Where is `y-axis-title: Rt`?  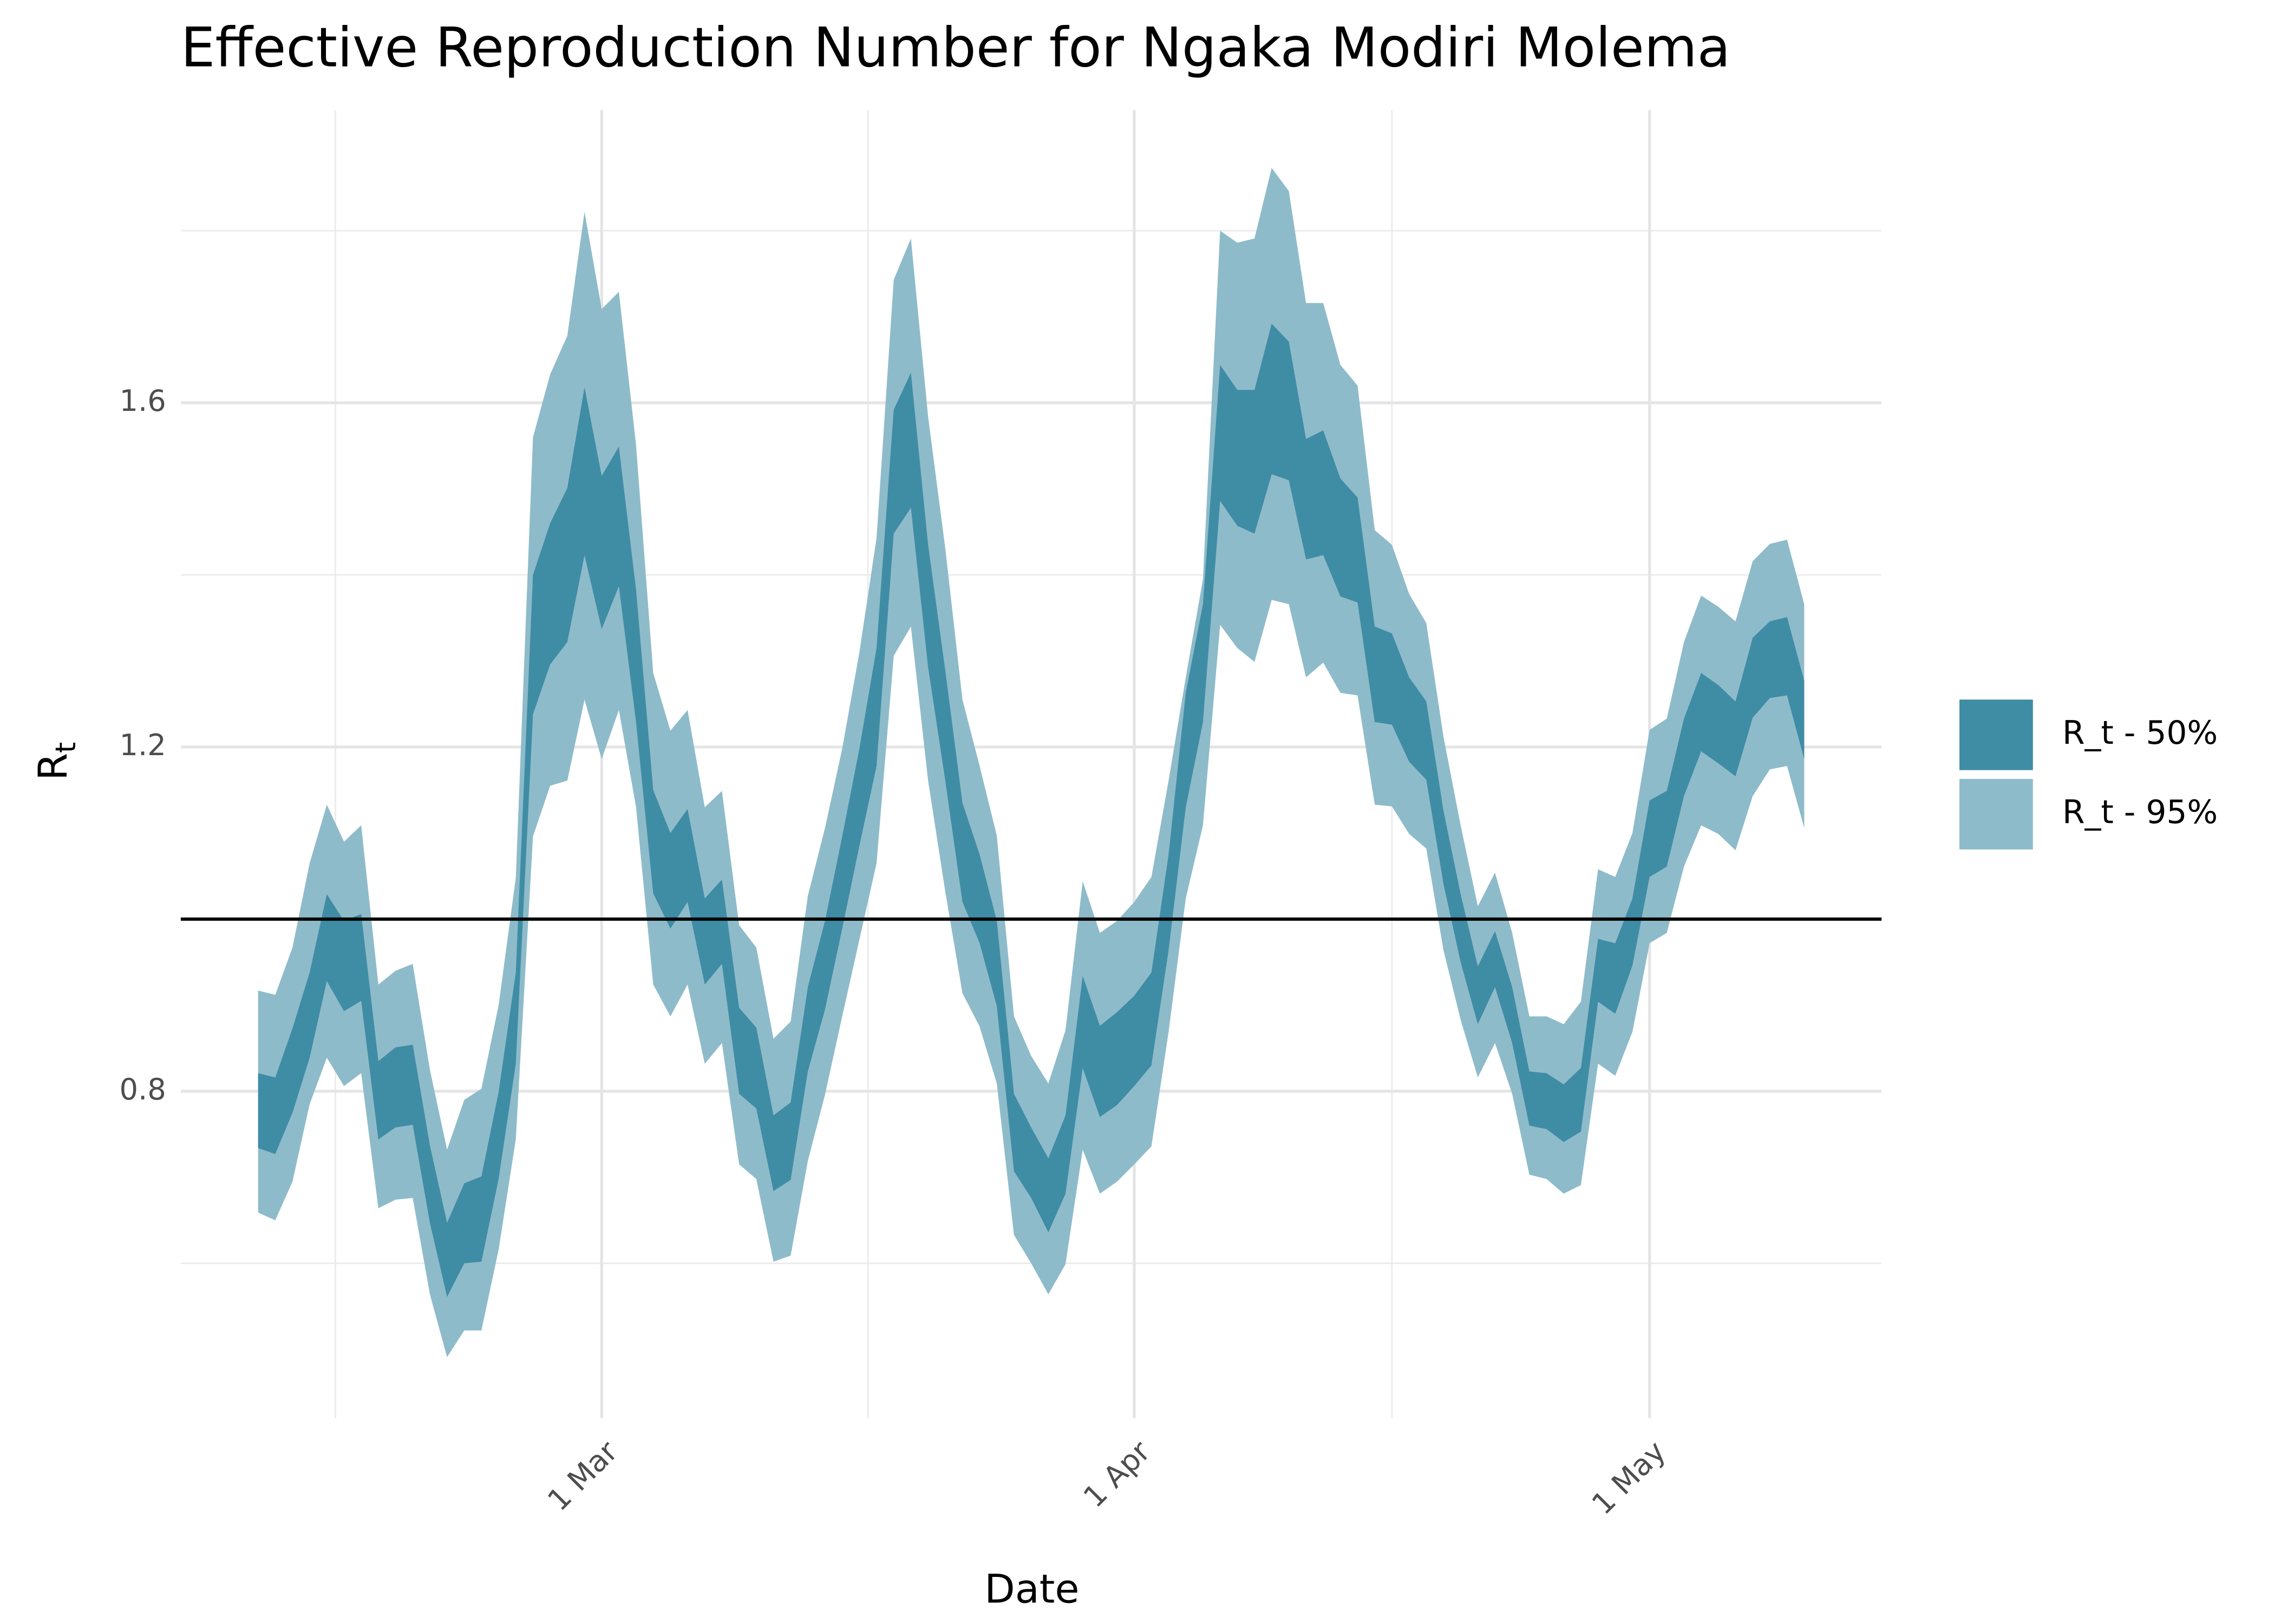 y-axis-title: Rt is located at coordinates (56, 761).